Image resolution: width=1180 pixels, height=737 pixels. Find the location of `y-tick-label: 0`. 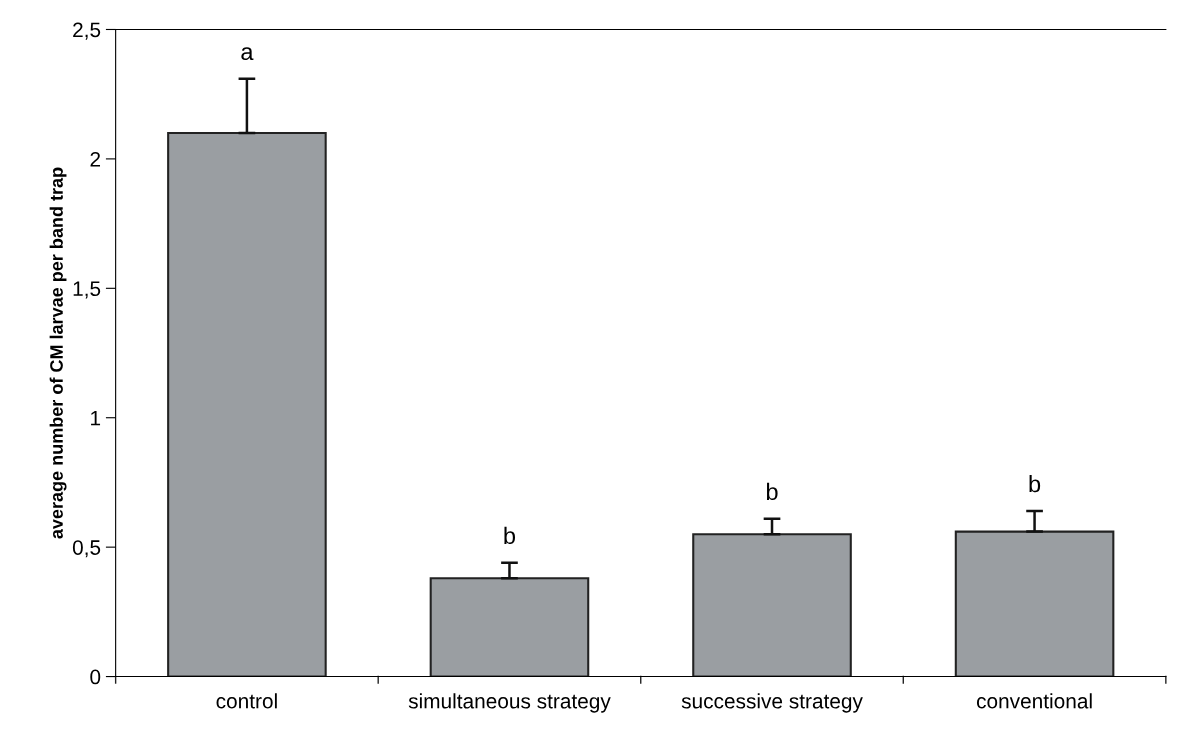

y-tick-label: 0 is located at coordinates (95, 677).